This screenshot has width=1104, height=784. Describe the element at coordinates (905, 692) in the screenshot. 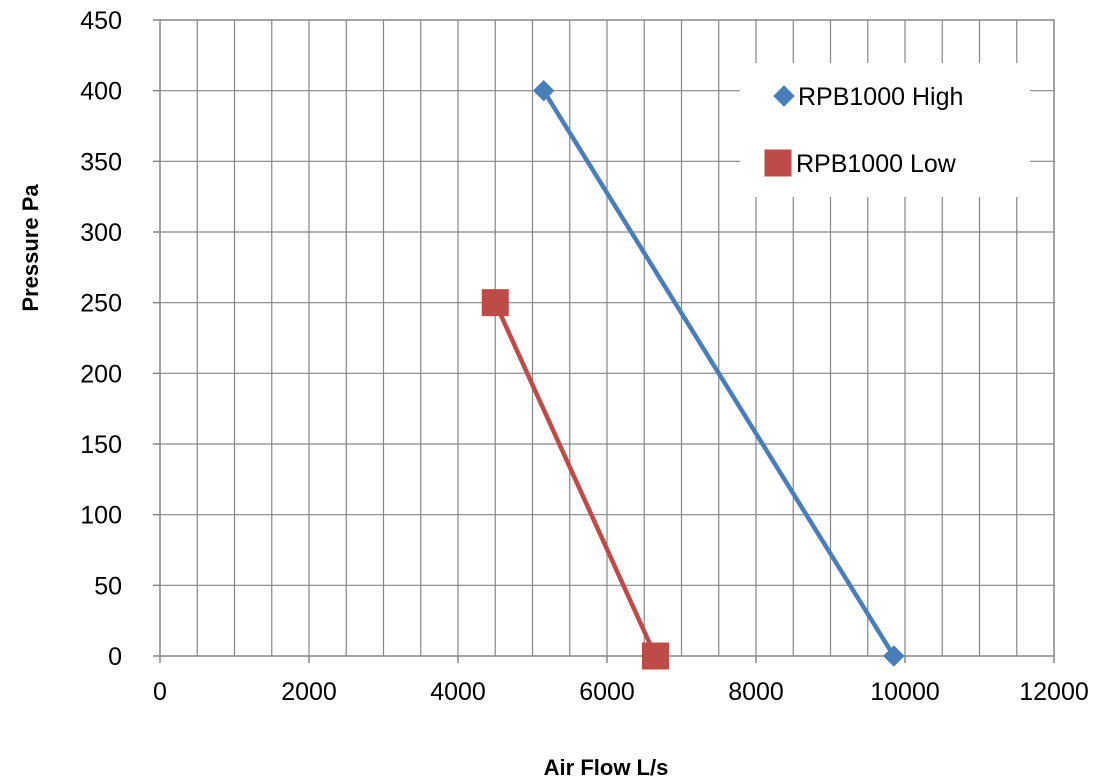

I see `x-tick-label: 10000` at that location.